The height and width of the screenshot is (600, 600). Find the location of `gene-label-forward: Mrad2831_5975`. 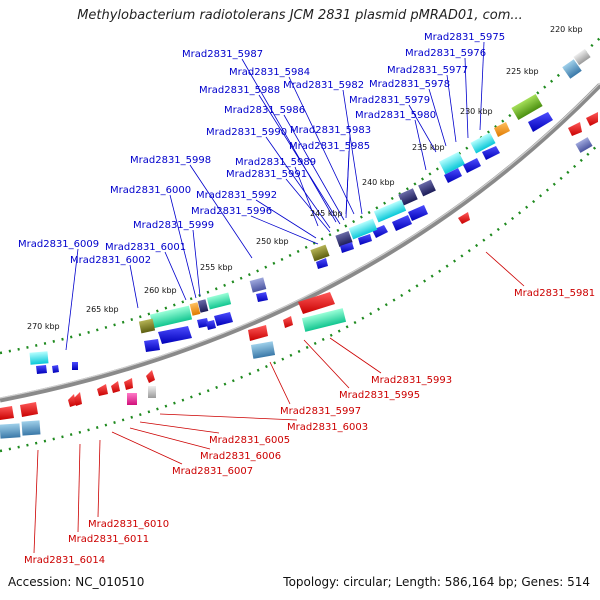

gene-label-forward: Mrad2831_5975 is located at coordinates (464, 37).